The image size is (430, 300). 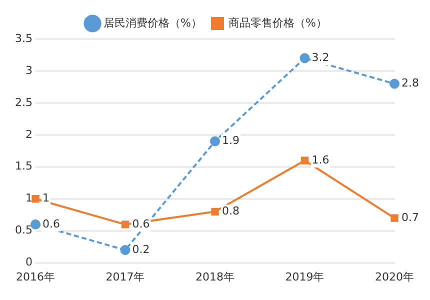 I want to click on y-tick-label: 1, so click(x=28, y=198).